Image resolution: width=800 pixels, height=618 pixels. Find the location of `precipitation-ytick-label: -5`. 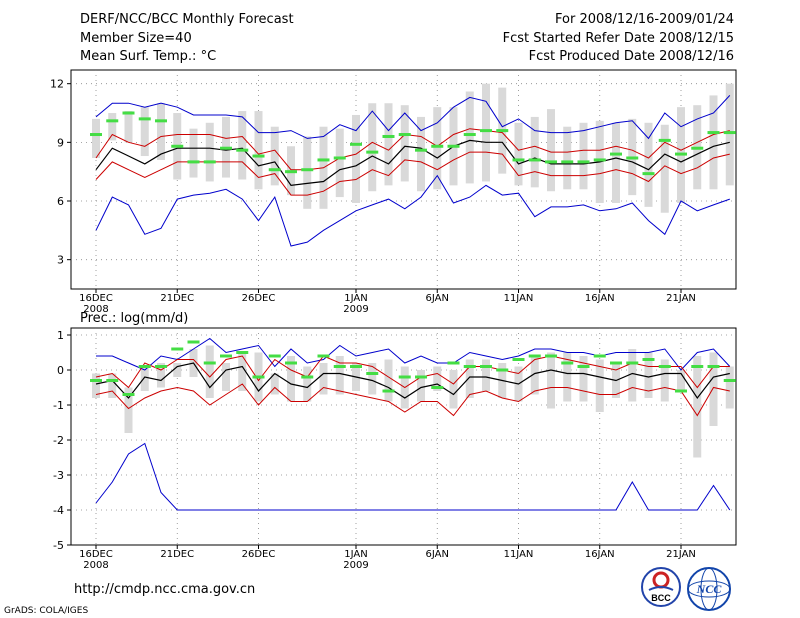

precipitation-ytick-label: -5 is located at coordinates (58, 545).